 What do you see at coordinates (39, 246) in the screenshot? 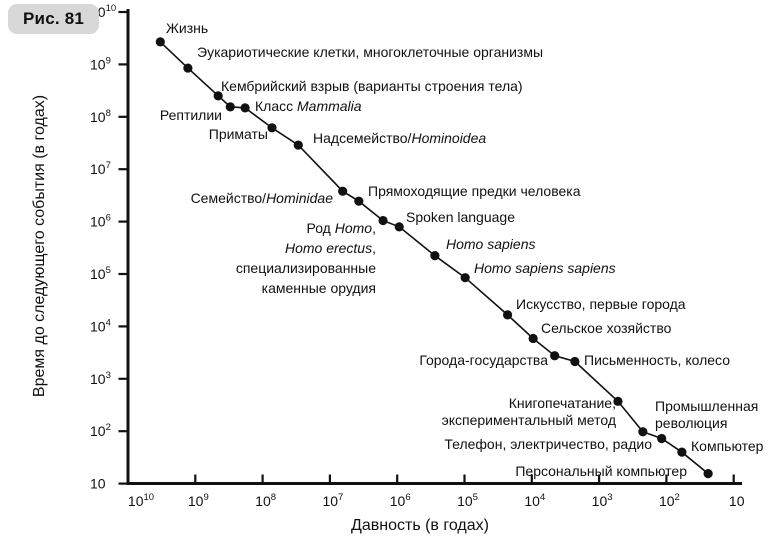
I see `y-axis-label: Время до следующего события (в годах)` at bounding box center [39, 246].